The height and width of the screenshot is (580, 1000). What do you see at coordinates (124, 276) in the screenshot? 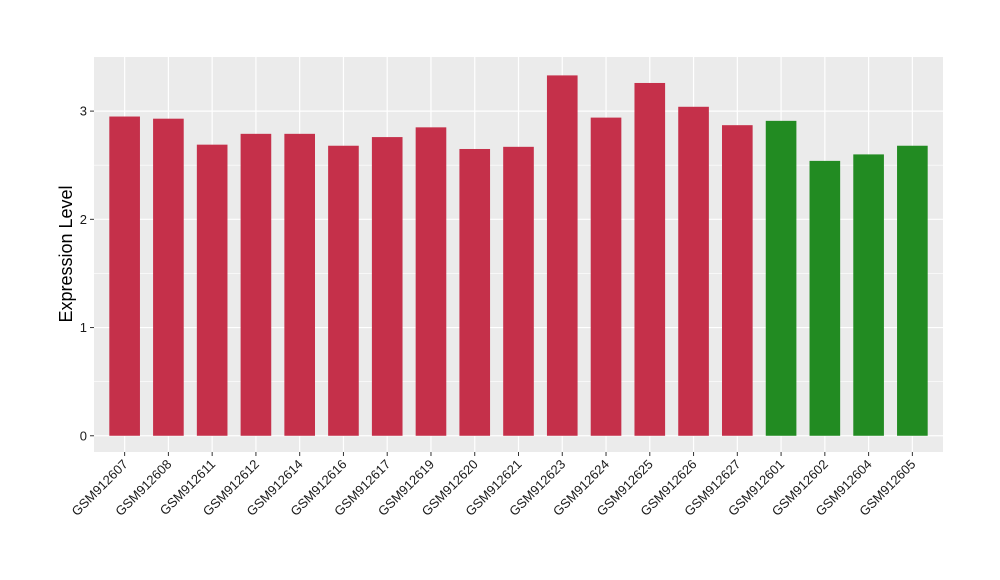
I see `bar-GSM912607` at bounding box center [124, 276].